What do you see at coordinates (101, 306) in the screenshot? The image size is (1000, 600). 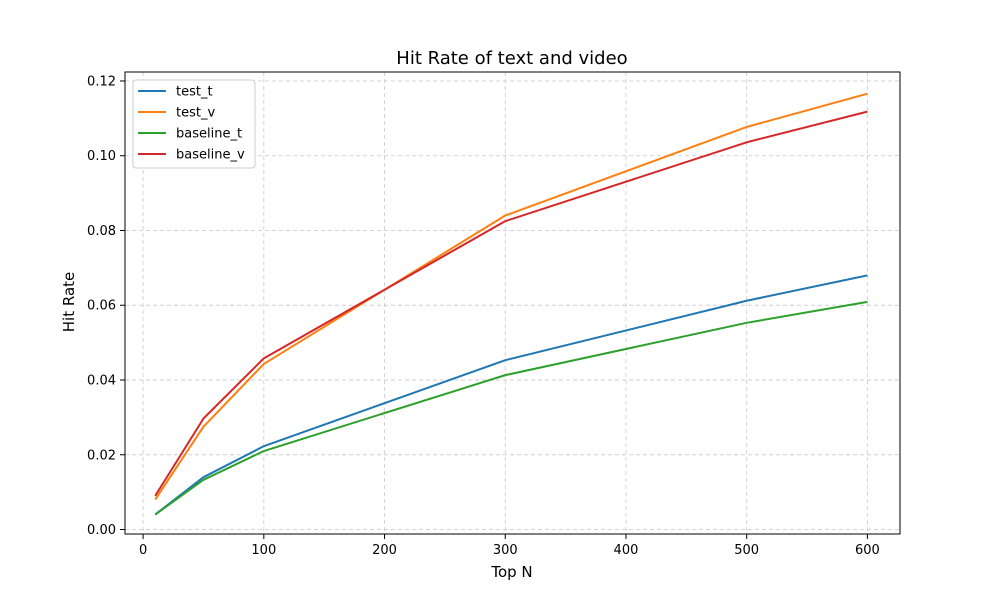 I see `y-tick-label: 0.06` at bounding box center [101, 306].